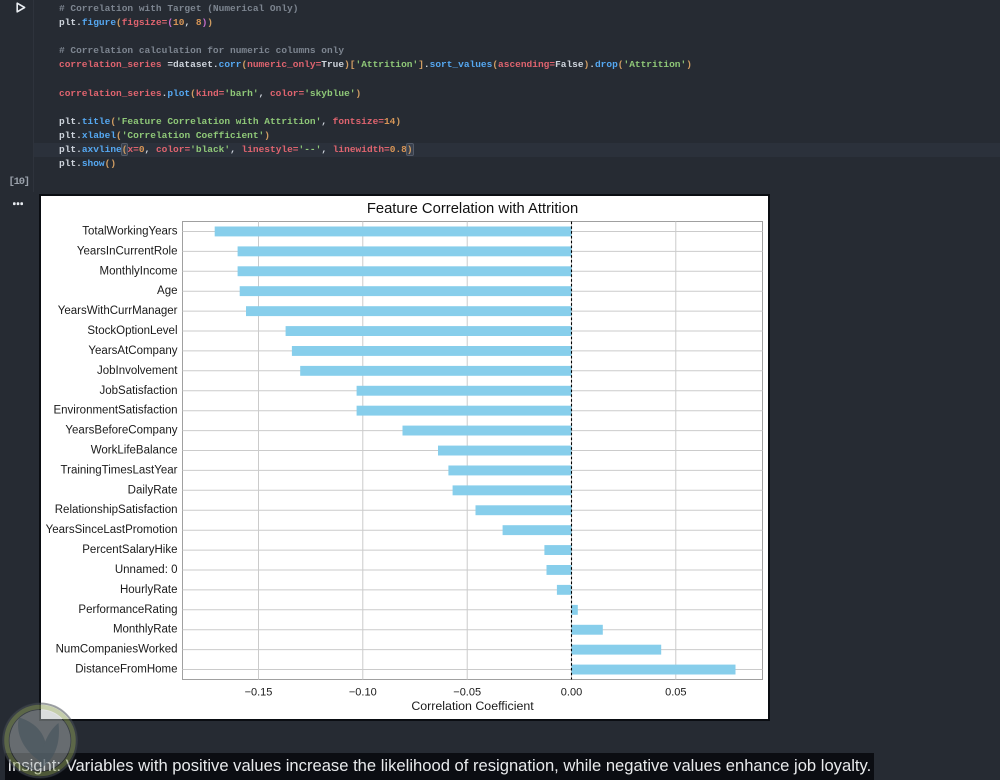 This screenshot has height=780, width=1000. Describe the element at coordinates (116, 510) in the screenshot. I see `svg-text: RelationshipSatisfaction` at that location.